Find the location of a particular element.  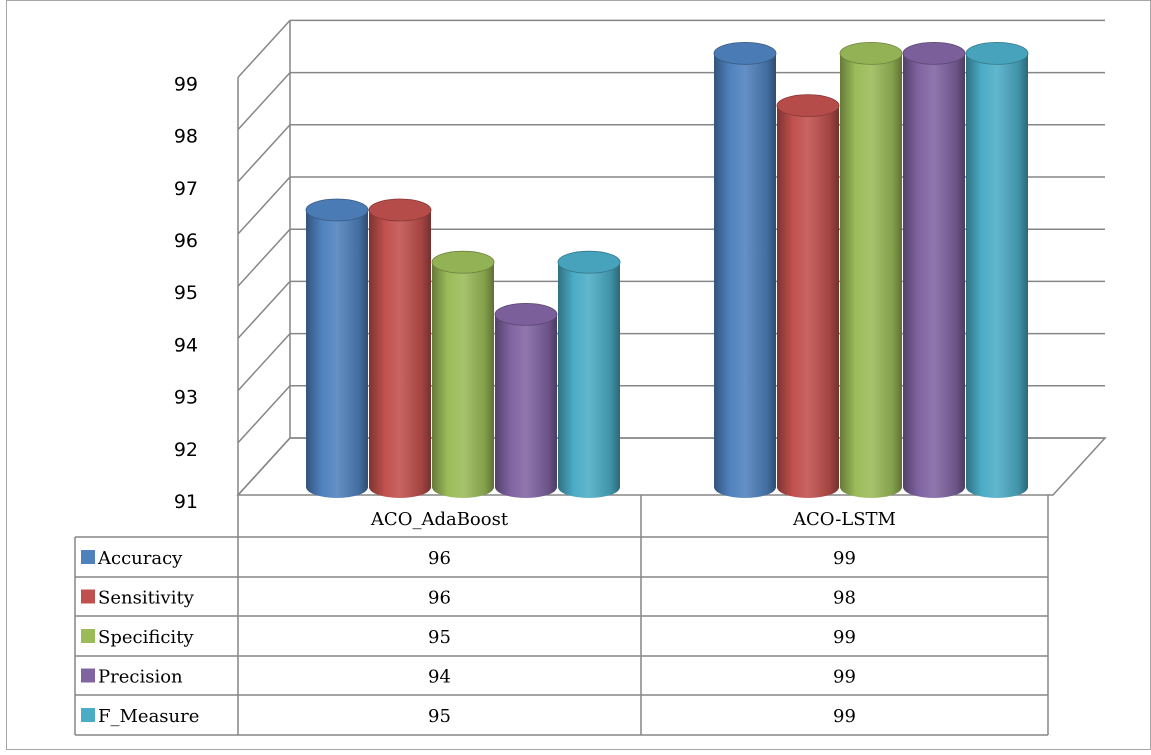

y-tick-label: 95 is located at coordinates (186, 293).